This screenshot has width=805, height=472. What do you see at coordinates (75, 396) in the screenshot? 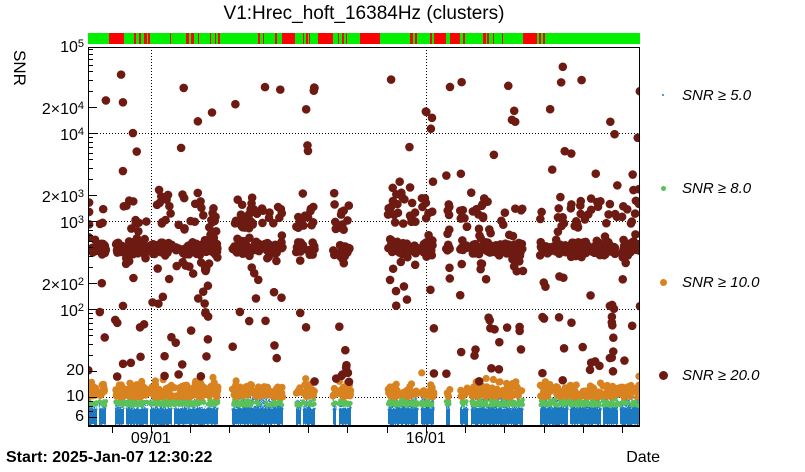
I see `y-axis-tick-label: 10` at bounding box center [75, 396].